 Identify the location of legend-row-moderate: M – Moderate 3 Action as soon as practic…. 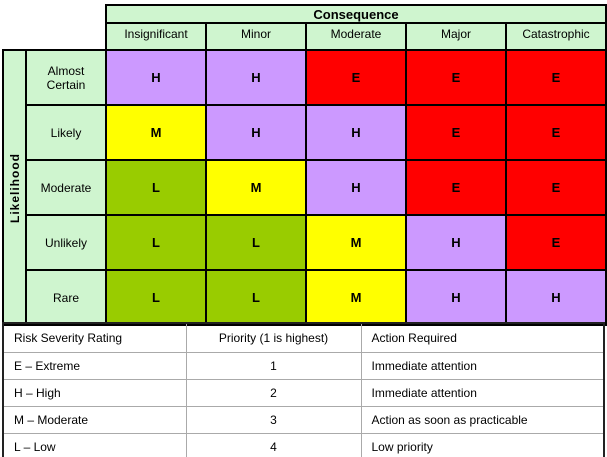
(303, 420).